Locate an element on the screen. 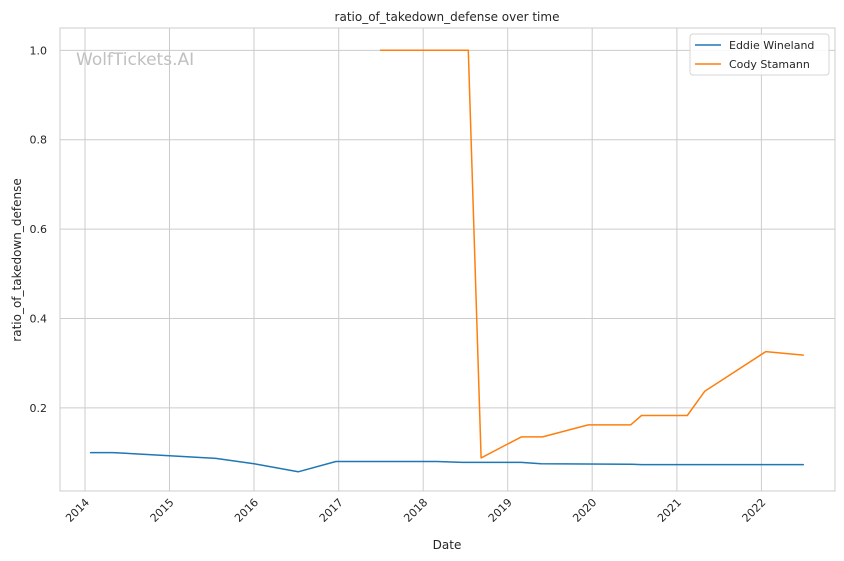  legend-label: Cody Stamann is located at coordinates (769, 64).